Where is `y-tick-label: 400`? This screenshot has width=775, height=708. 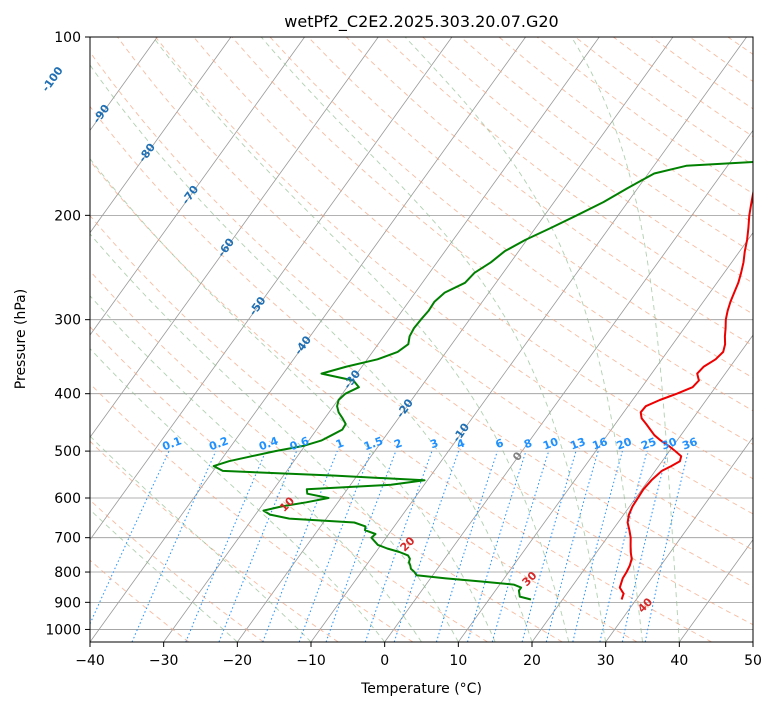
y-tick-label: 400 is located at coordinates (67, 395).